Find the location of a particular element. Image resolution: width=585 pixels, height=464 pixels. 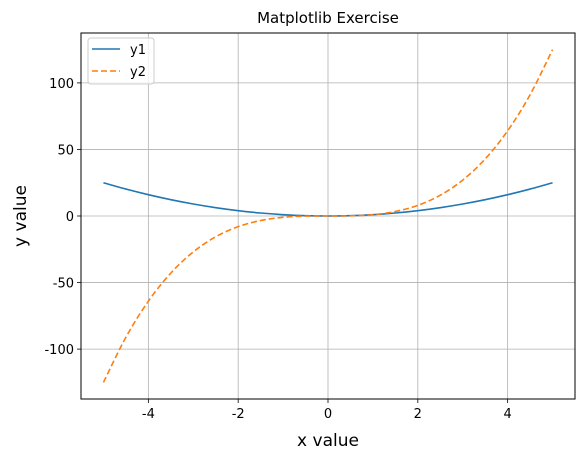

y-tick-label: 0 is located at coordinates (70, 217).